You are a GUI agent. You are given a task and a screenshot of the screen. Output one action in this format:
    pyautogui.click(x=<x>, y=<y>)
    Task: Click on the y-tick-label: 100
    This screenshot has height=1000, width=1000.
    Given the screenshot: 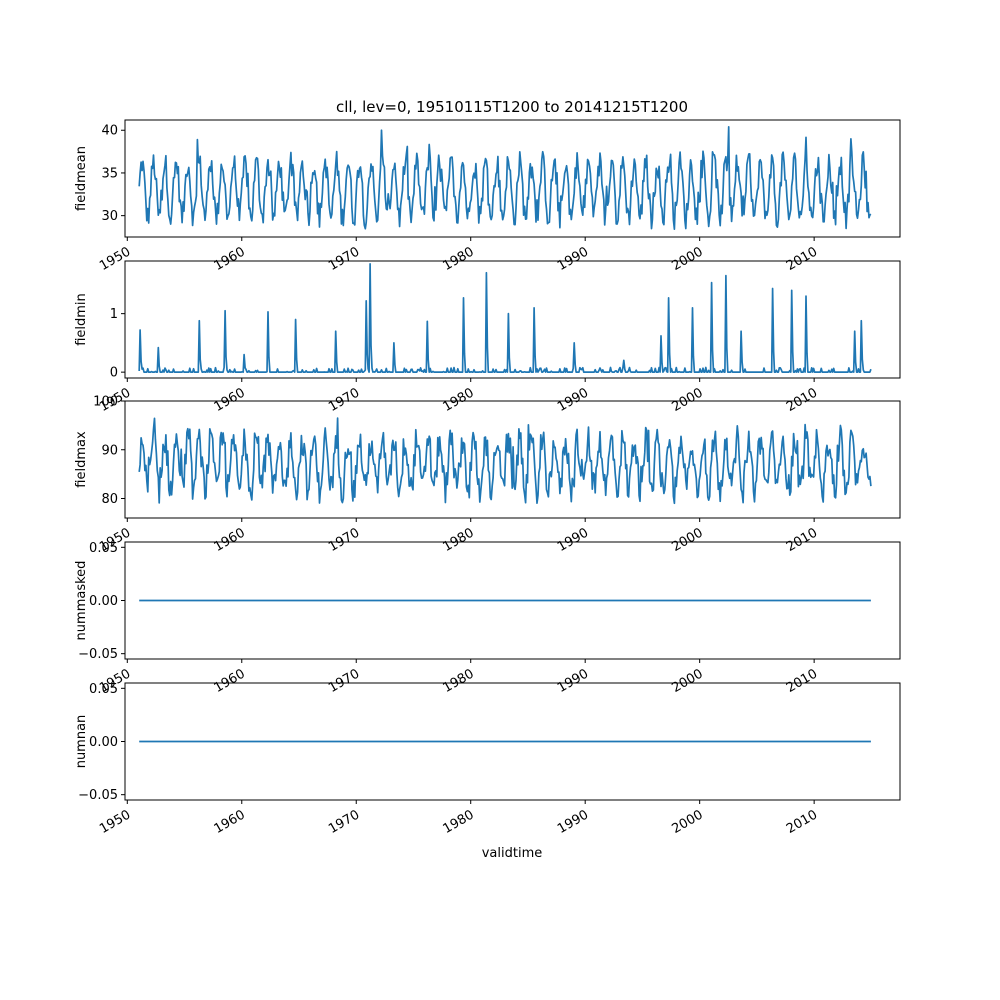 What is the action you would take?
    pyautogui.click(x=105, y=402)
    